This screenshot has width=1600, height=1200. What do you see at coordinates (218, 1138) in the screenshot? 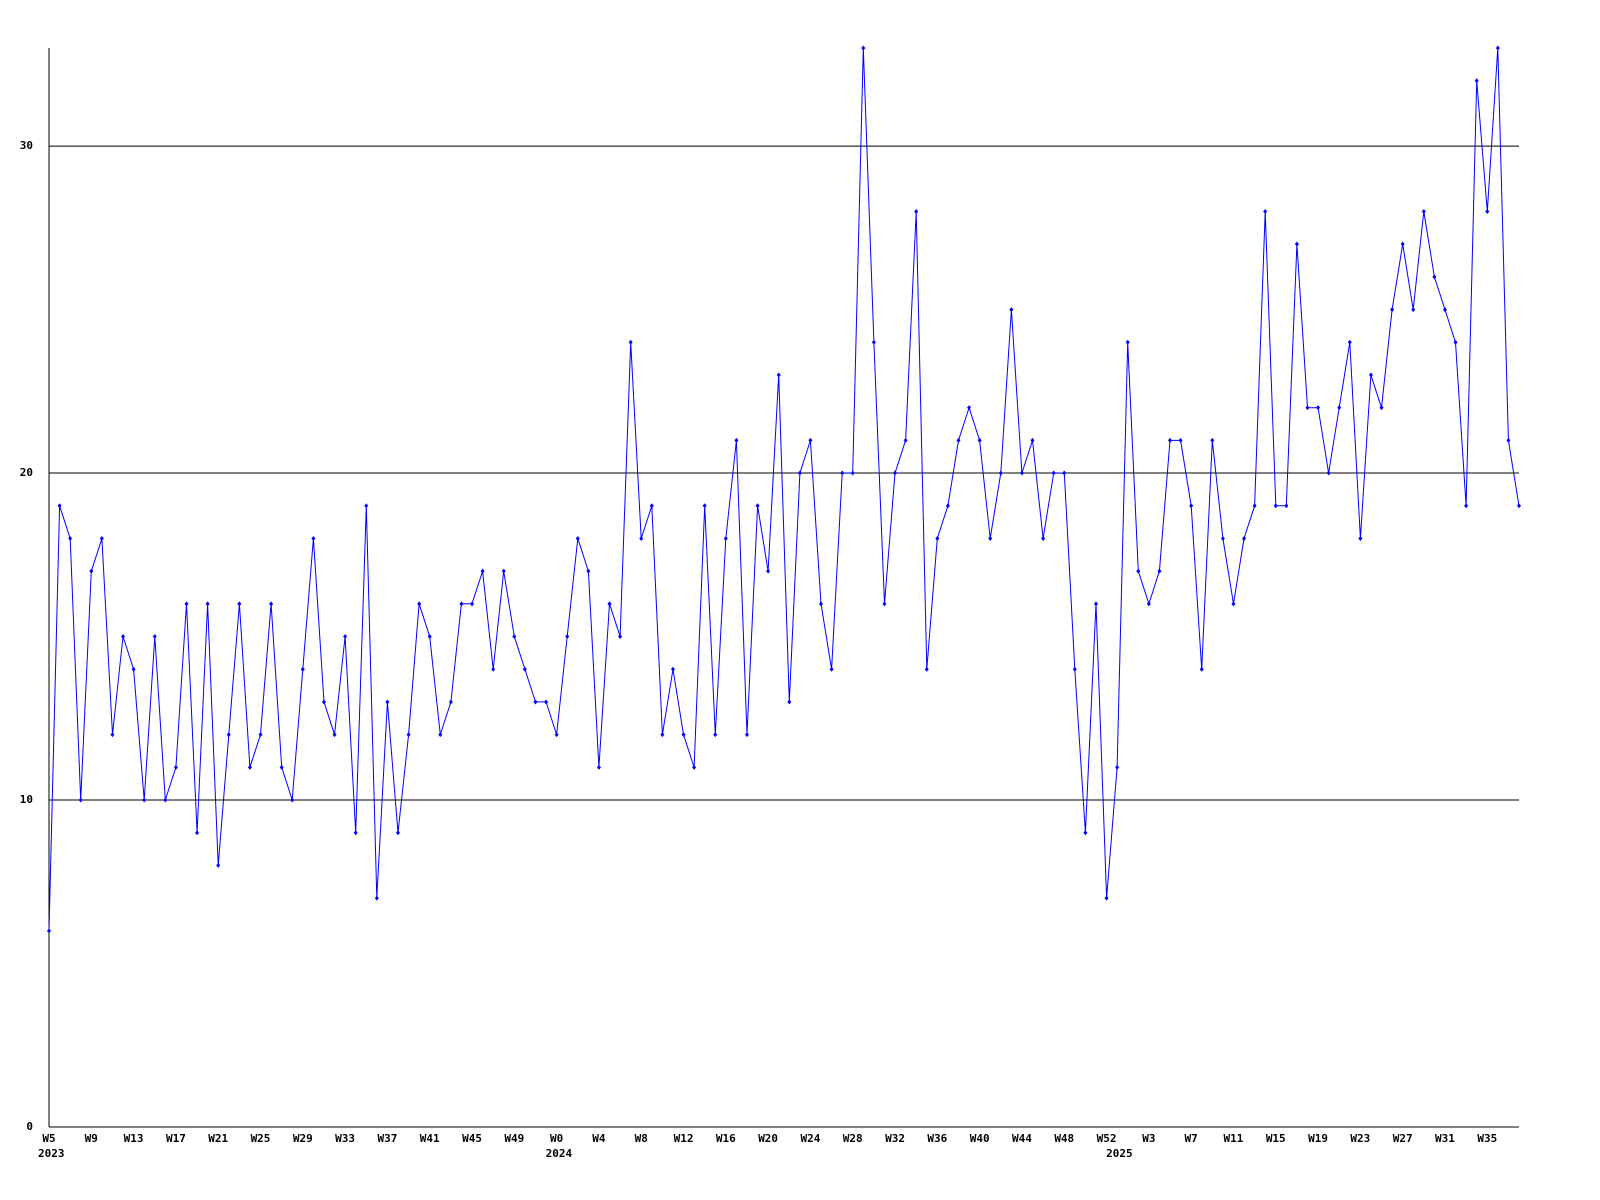
I see `x-tick-label: W21` at bounding box center [218, 1138].